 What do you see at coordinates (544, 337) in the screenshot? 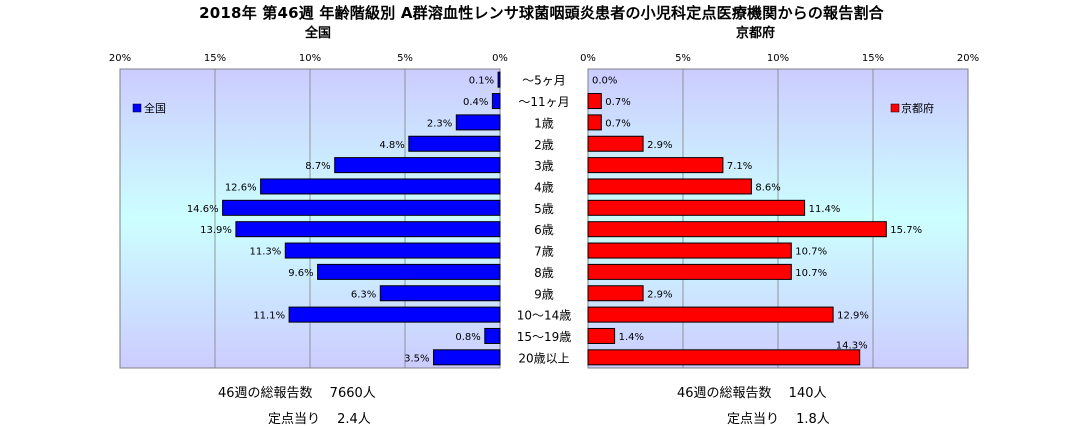
I see `category-label: 15～19歳` at bounding box center [544, 337].